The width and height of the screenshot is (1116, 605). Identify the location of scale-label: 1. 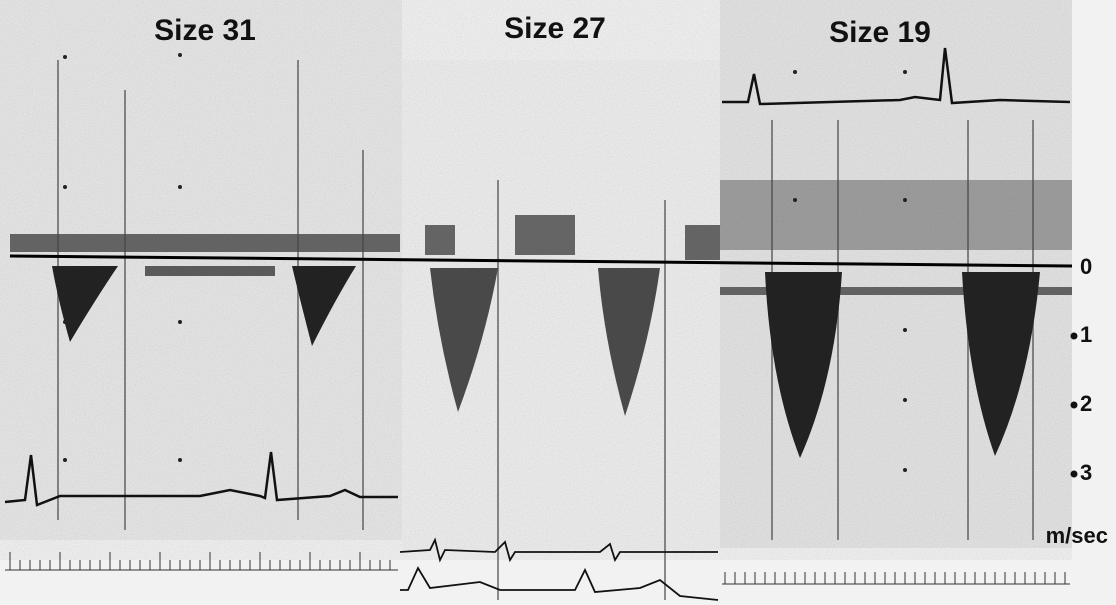
(1086, 334).